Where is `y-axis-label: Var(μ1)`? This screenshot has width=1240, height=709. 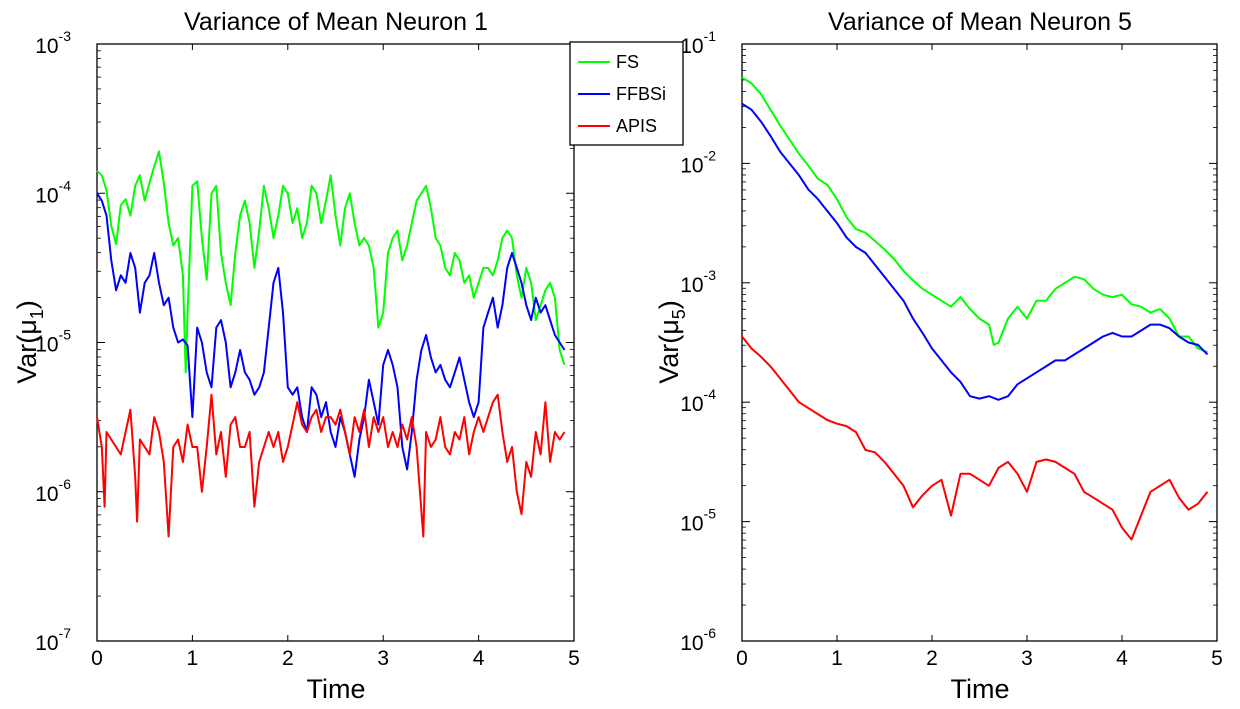 y-axis-label: Var(μ1) is located at coordinates (29, 342).